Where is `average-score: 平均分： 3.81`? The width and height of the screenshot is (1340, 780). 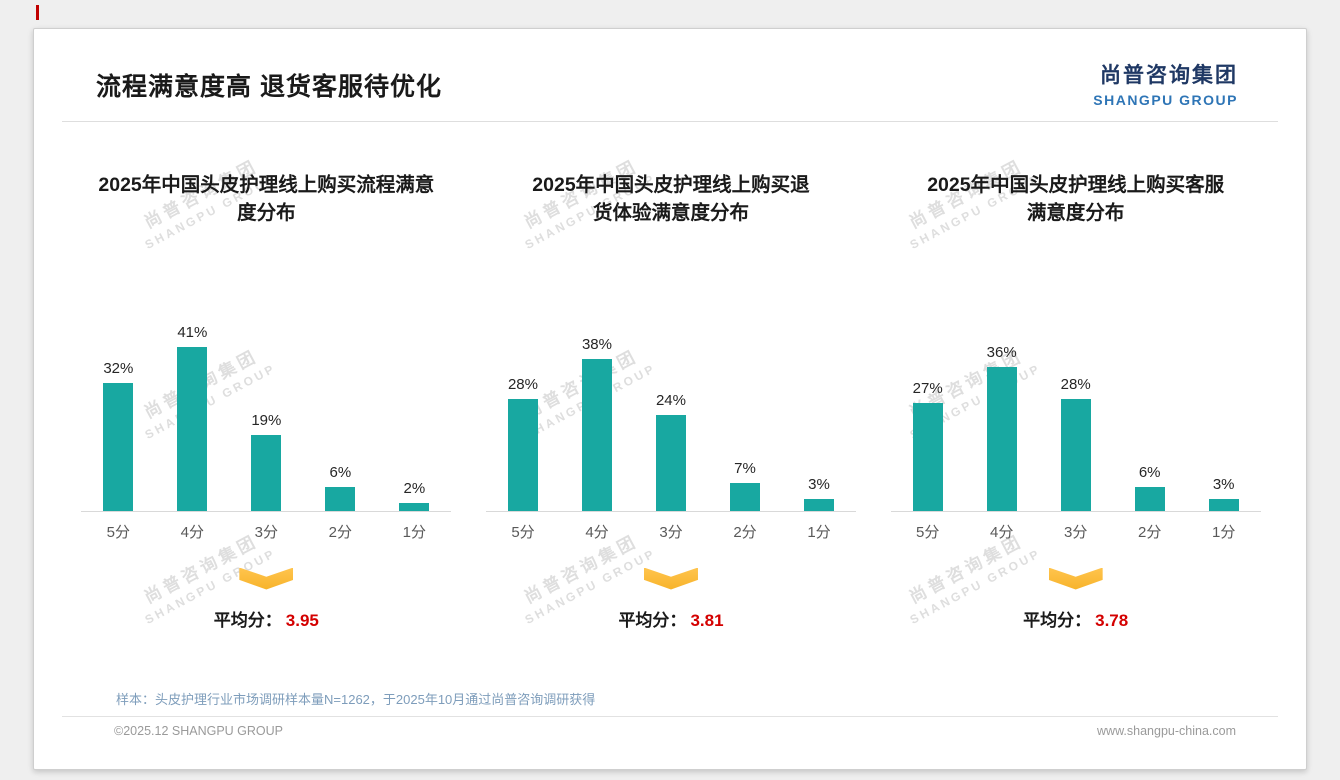 average-score: 平均分： 3.81 is located at coordinates (670, 618).